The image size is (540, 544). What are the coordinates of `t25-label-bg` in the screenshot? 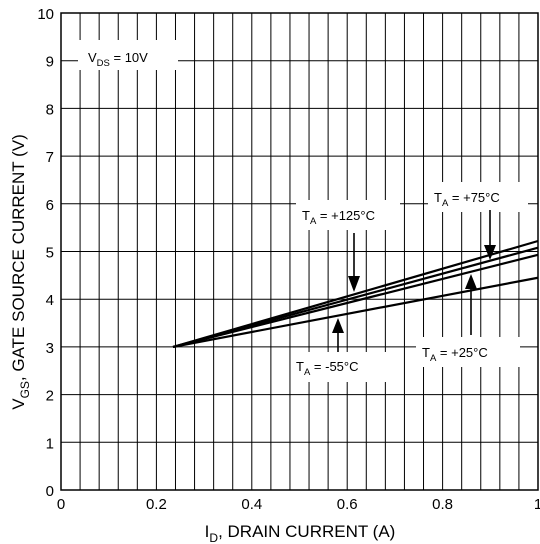 It's located at (468, 352).